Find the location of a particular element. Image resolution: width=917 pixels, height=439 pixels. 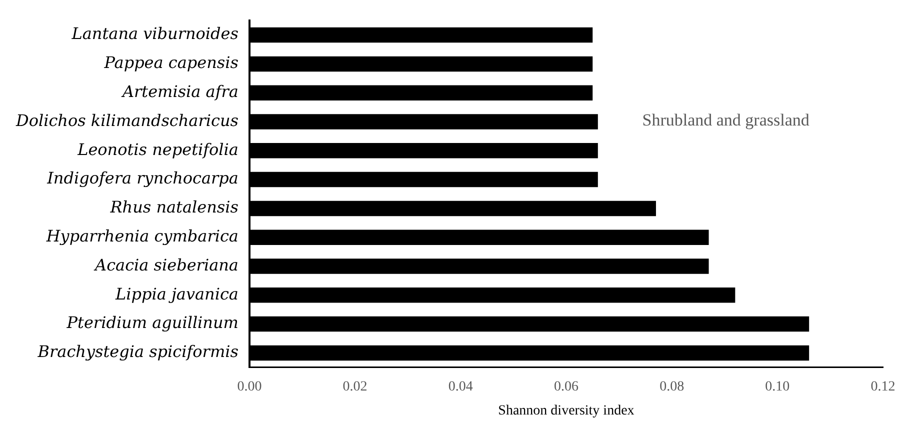

y-tick-label: Brachystegia spiciformis is located at coordinates (137, 352).